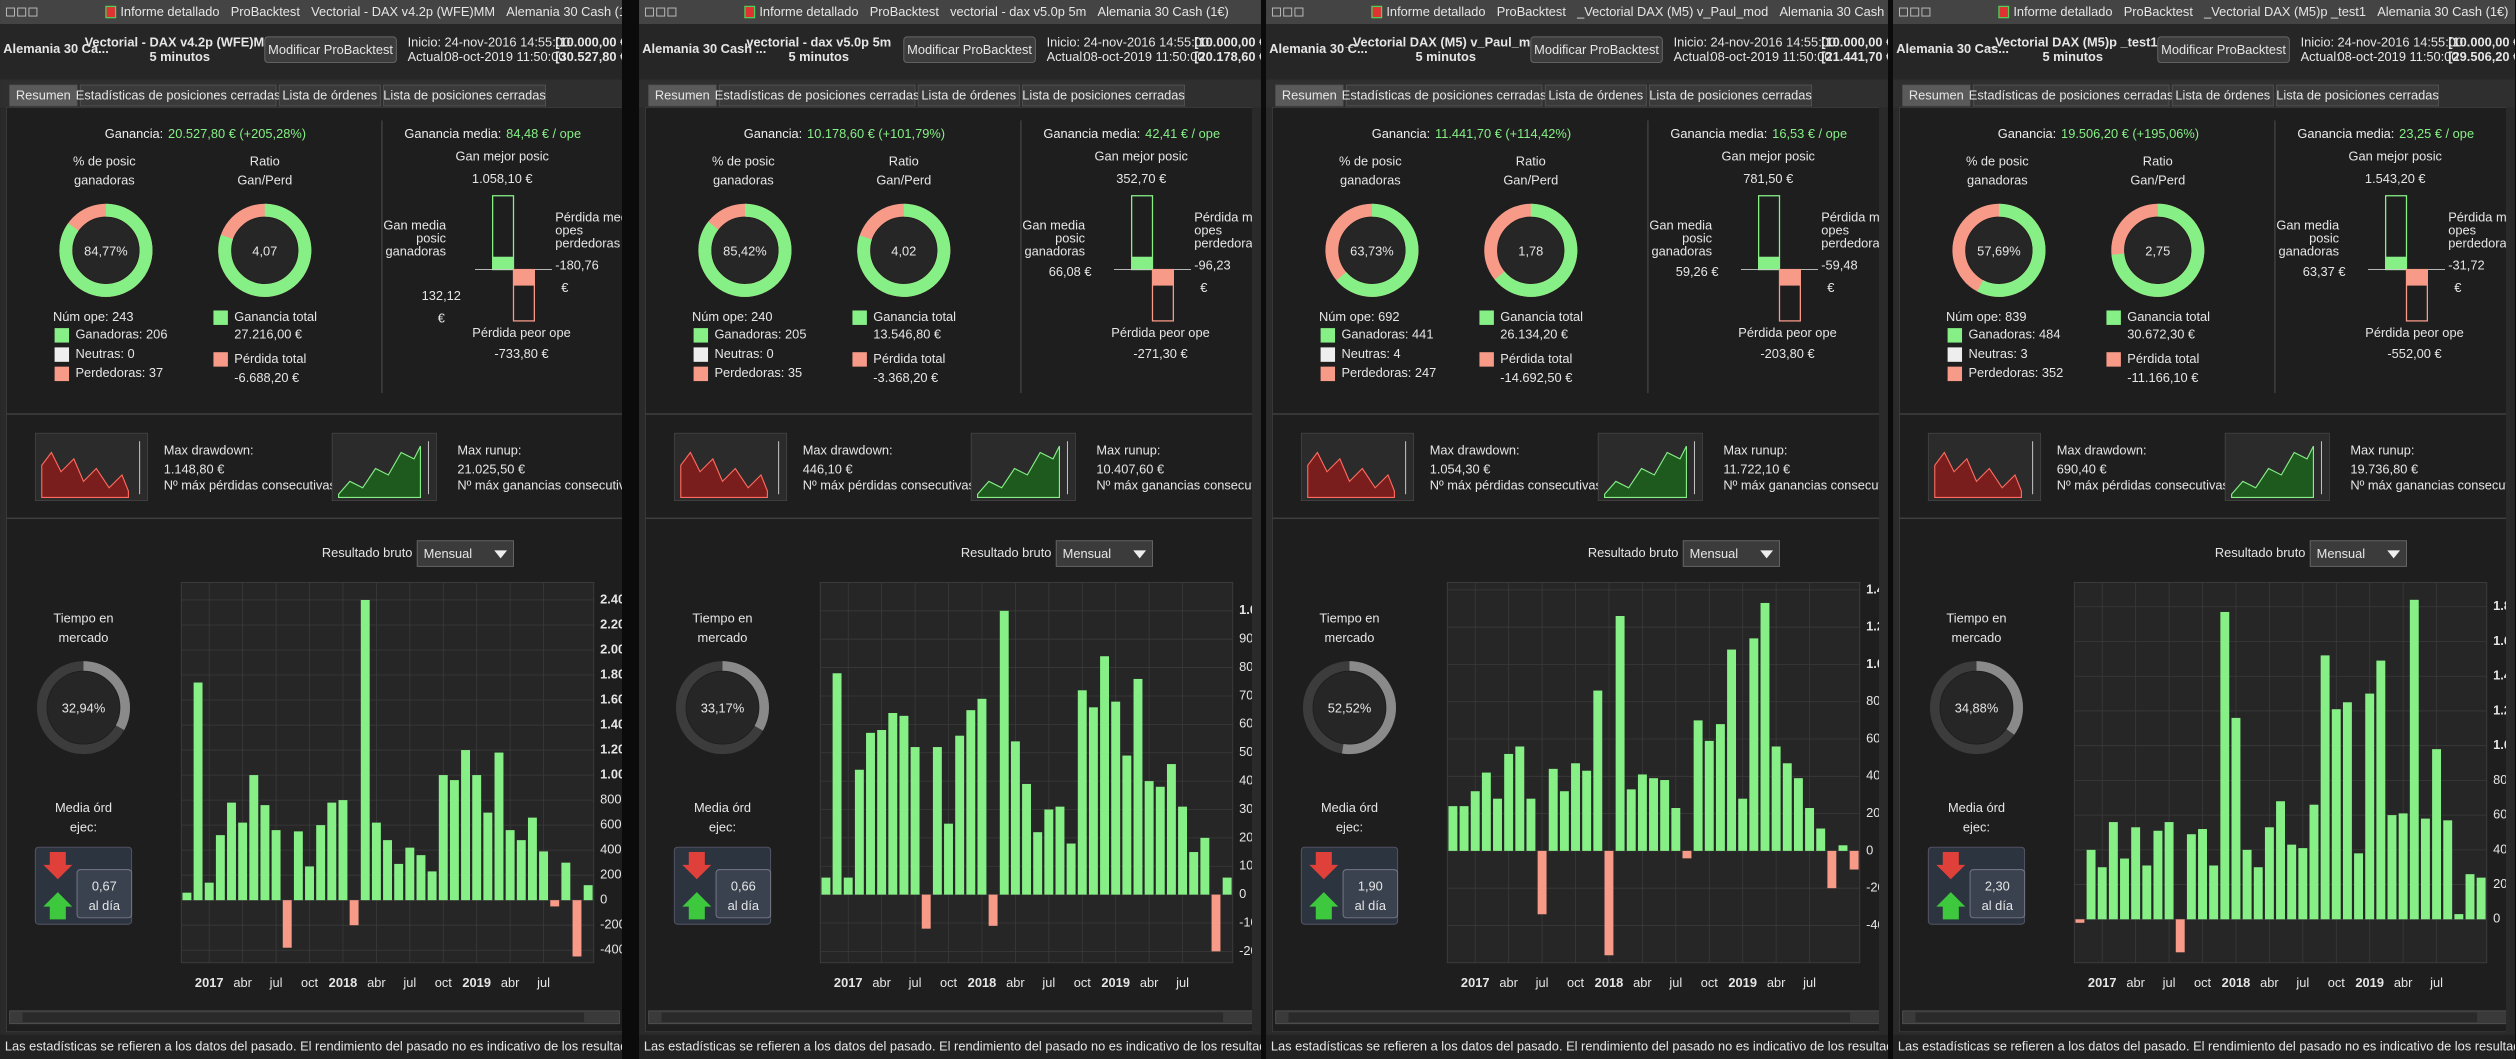 This screenshot has width=2516, height=1059. Describe the element at coordinates (1869, 849) in the screenshot. I see `y-tick-label: 0` at that location.